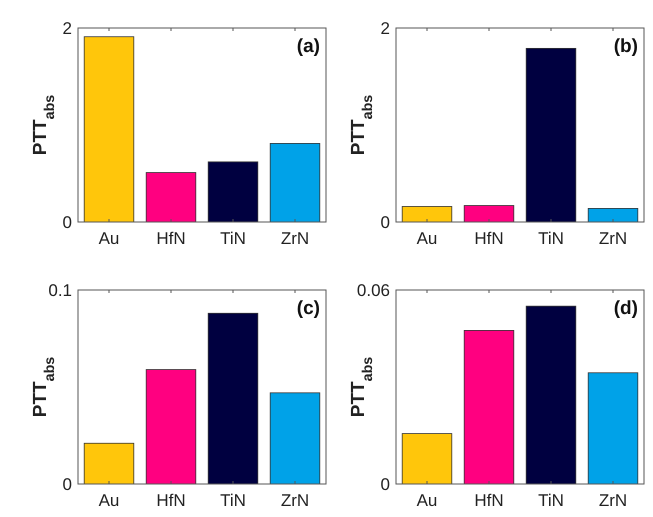  Describe the element at coordinates (308, 308) in the screenshot. I see `annotation: (c)` at that location.